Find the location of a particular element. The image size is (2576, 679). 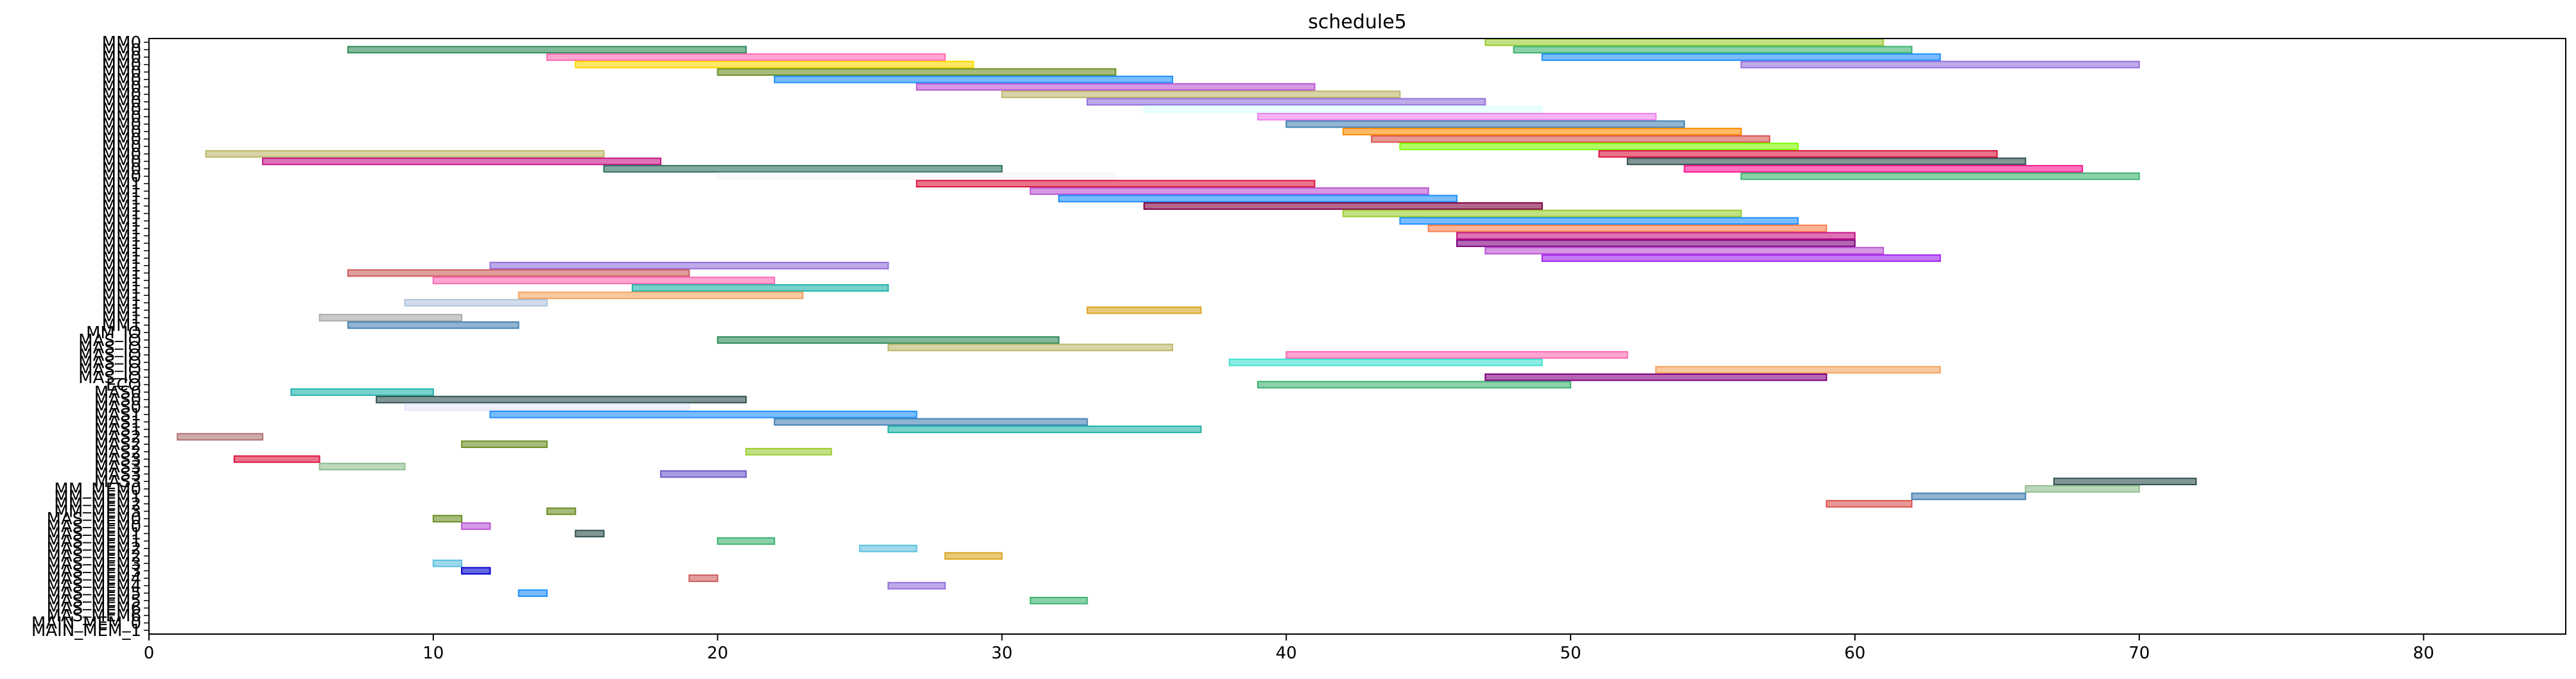

y-tick-label: MAS_MEM3 is located at coordinates (93, 571).